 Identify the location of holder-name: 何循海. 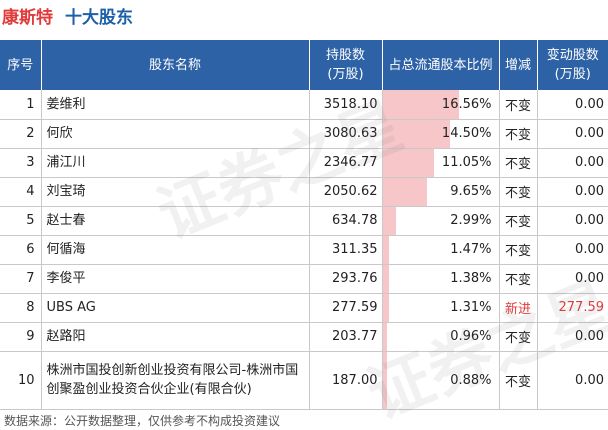
(175, 250).